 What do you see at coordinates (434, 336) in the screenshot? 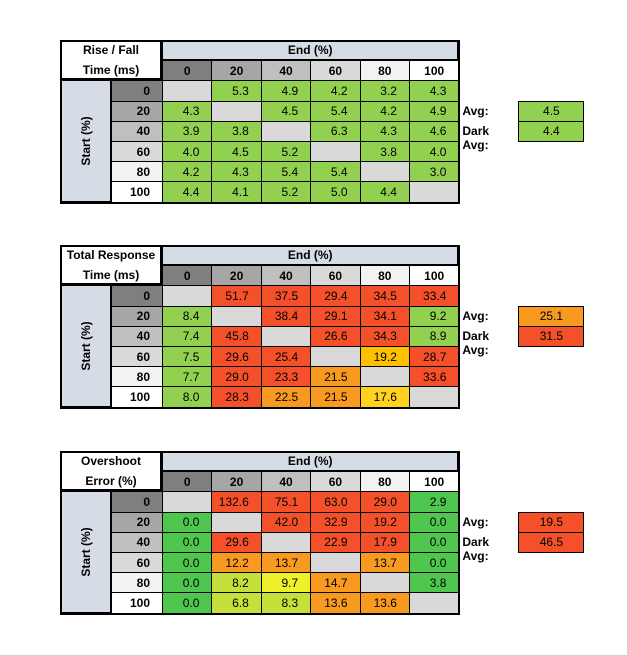
I see `data-cell: 8.9` at bounding box center [434, 336].